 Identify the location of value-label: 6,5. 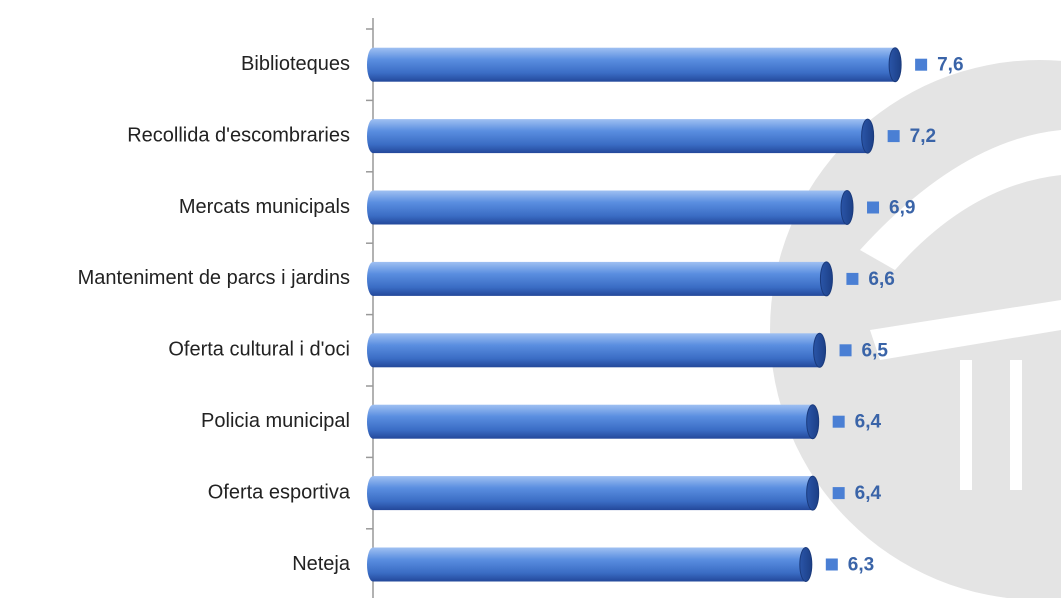
(875, 350).